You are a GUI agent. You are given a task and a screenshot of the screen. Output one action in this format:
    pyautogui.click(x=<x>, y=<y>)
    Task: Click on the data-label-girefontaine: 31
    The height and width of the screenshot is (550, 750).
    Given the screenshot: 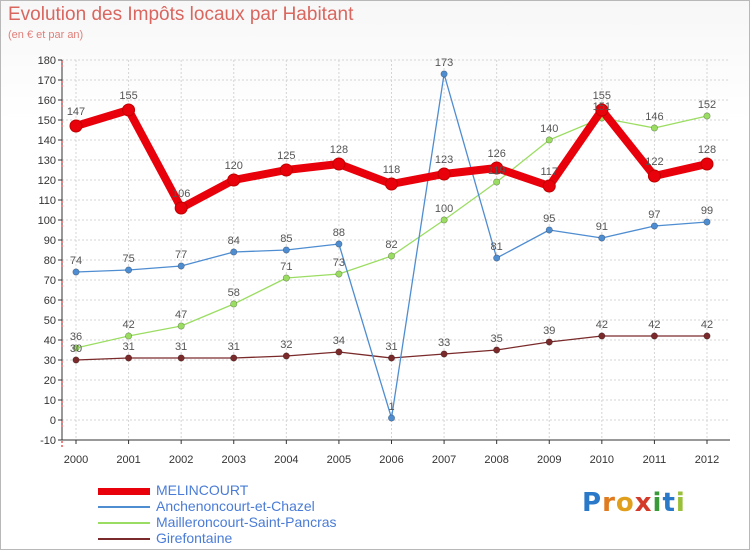 What is the action you would take?
    pyautogui.click(x=391, y=347)
    